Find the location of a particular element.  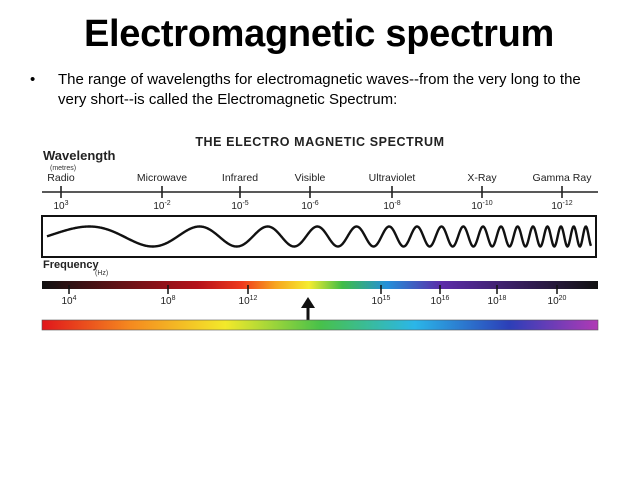

frequency-label: Frequency is located at coordinates (71, 265).